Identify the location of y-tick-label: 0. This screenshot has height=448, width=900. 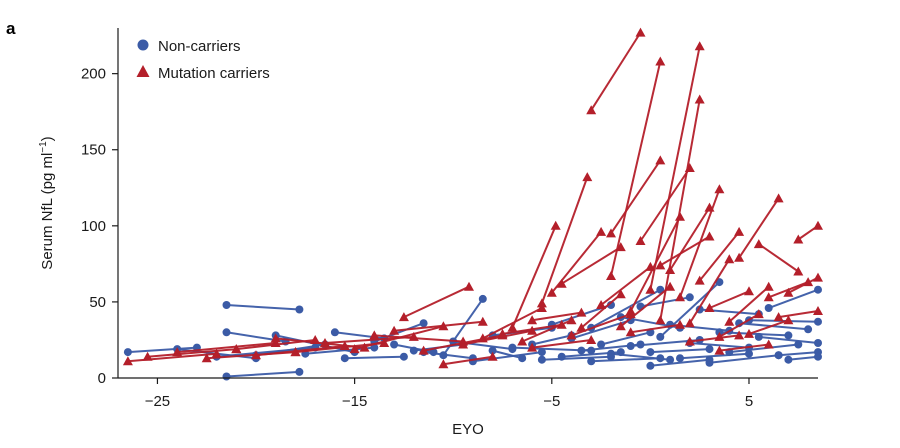
(102, 378).